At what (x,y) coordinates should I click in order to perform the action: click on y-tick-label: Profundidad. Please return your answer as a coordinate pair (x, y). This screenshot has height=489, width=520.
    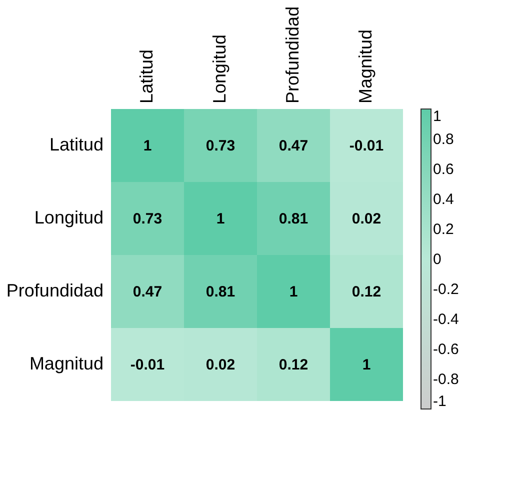
    Looking at the image, I should click on (55, 290).